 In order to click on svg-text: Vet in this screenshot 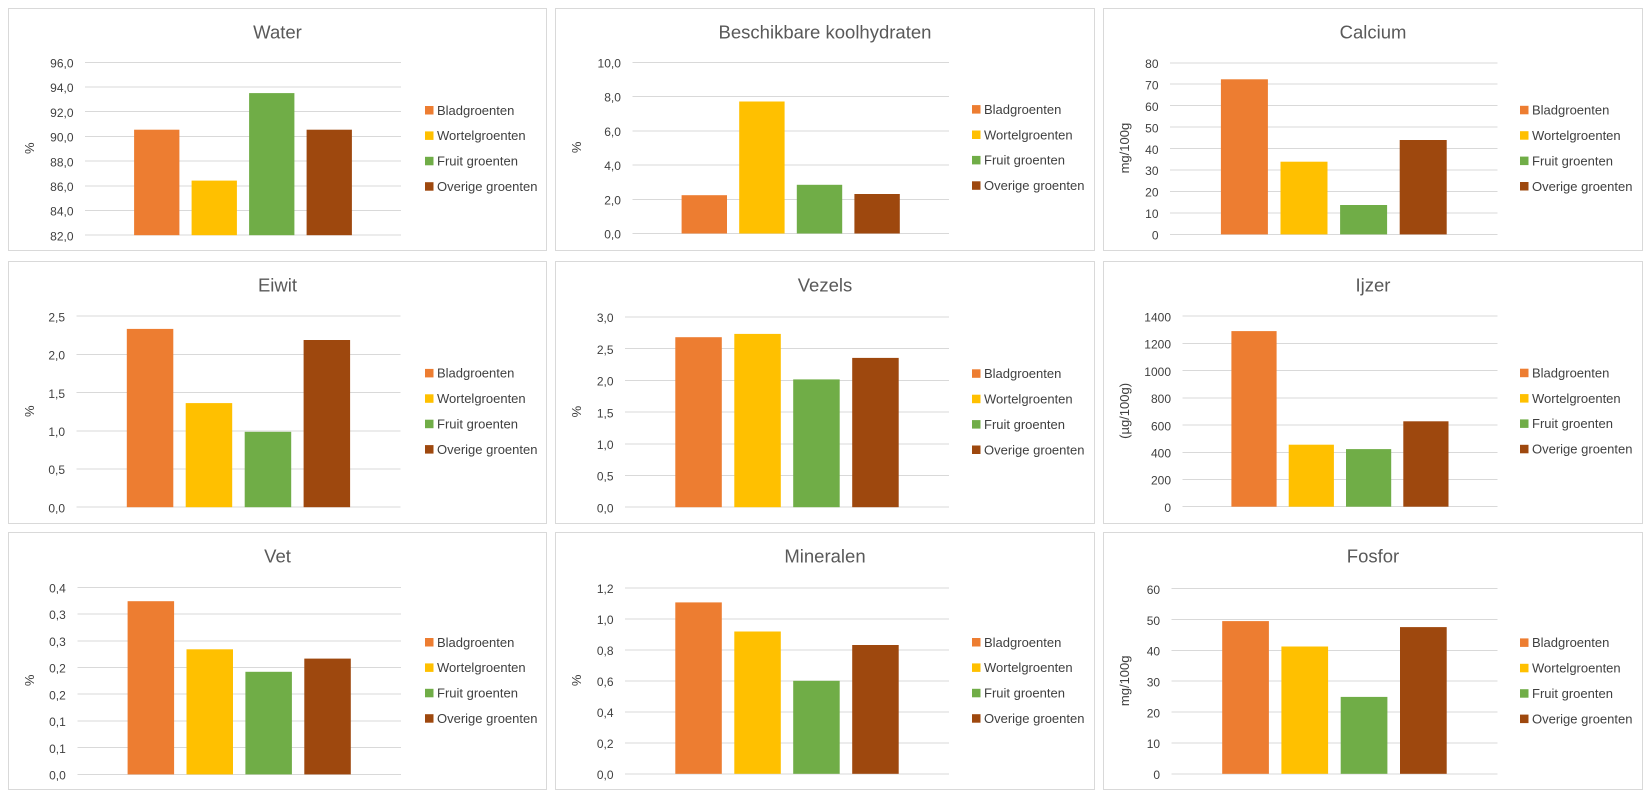, I will do `click(277, 556)`.